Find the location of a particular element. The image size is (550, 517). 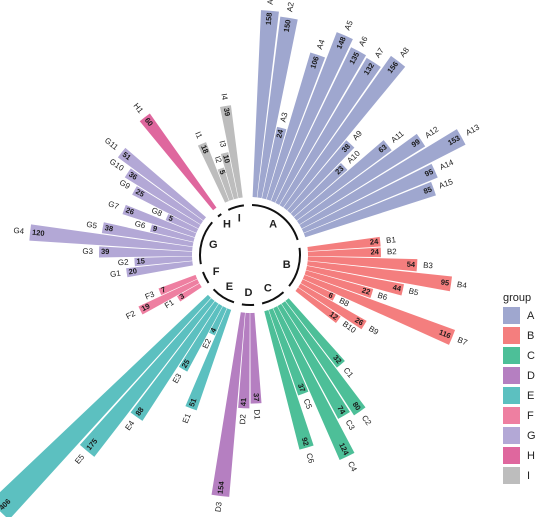

legend-label: B is located at coordinates (530, 336).